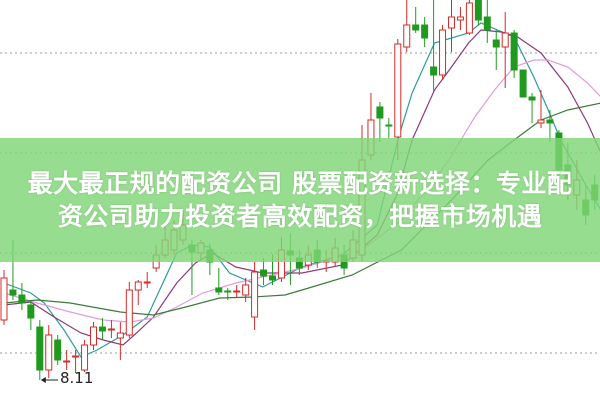  I want to click on low-arrow-head-icon, so click(43, 380).